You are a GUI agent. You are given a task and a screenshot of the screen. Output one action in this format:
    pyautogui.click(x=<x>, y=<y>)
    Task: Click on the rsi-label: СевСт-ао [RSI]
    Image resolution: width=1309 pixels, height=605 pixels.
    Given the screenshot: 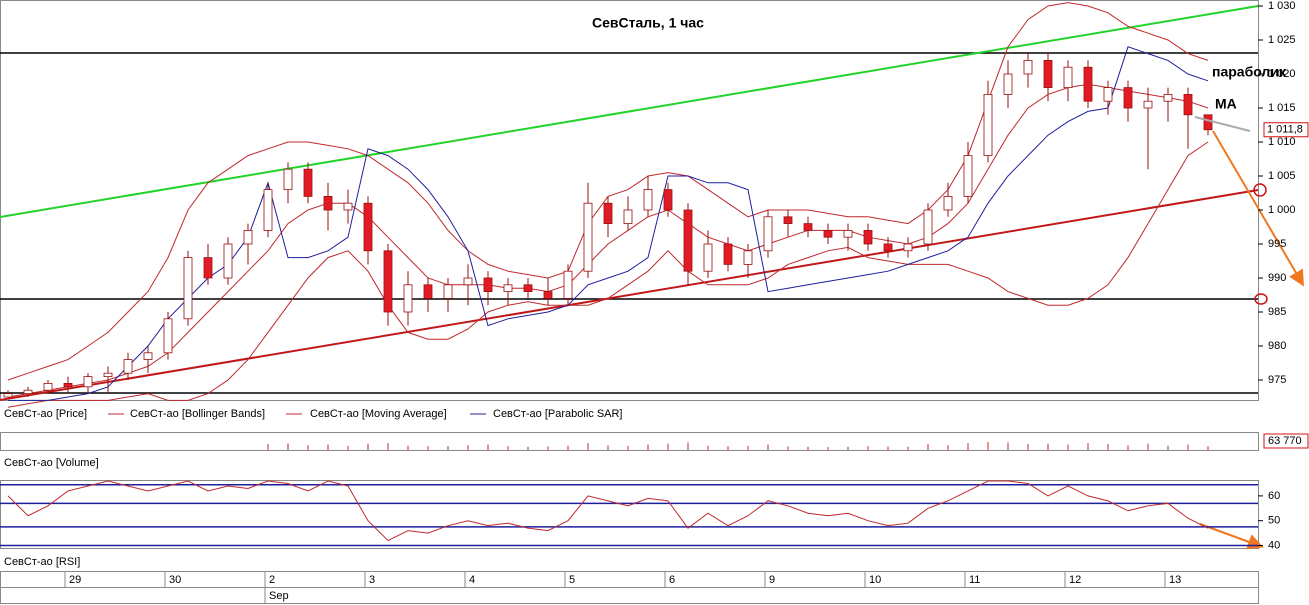 What is the action you would take?
    pyautogui.click(x=42, y=562)
    